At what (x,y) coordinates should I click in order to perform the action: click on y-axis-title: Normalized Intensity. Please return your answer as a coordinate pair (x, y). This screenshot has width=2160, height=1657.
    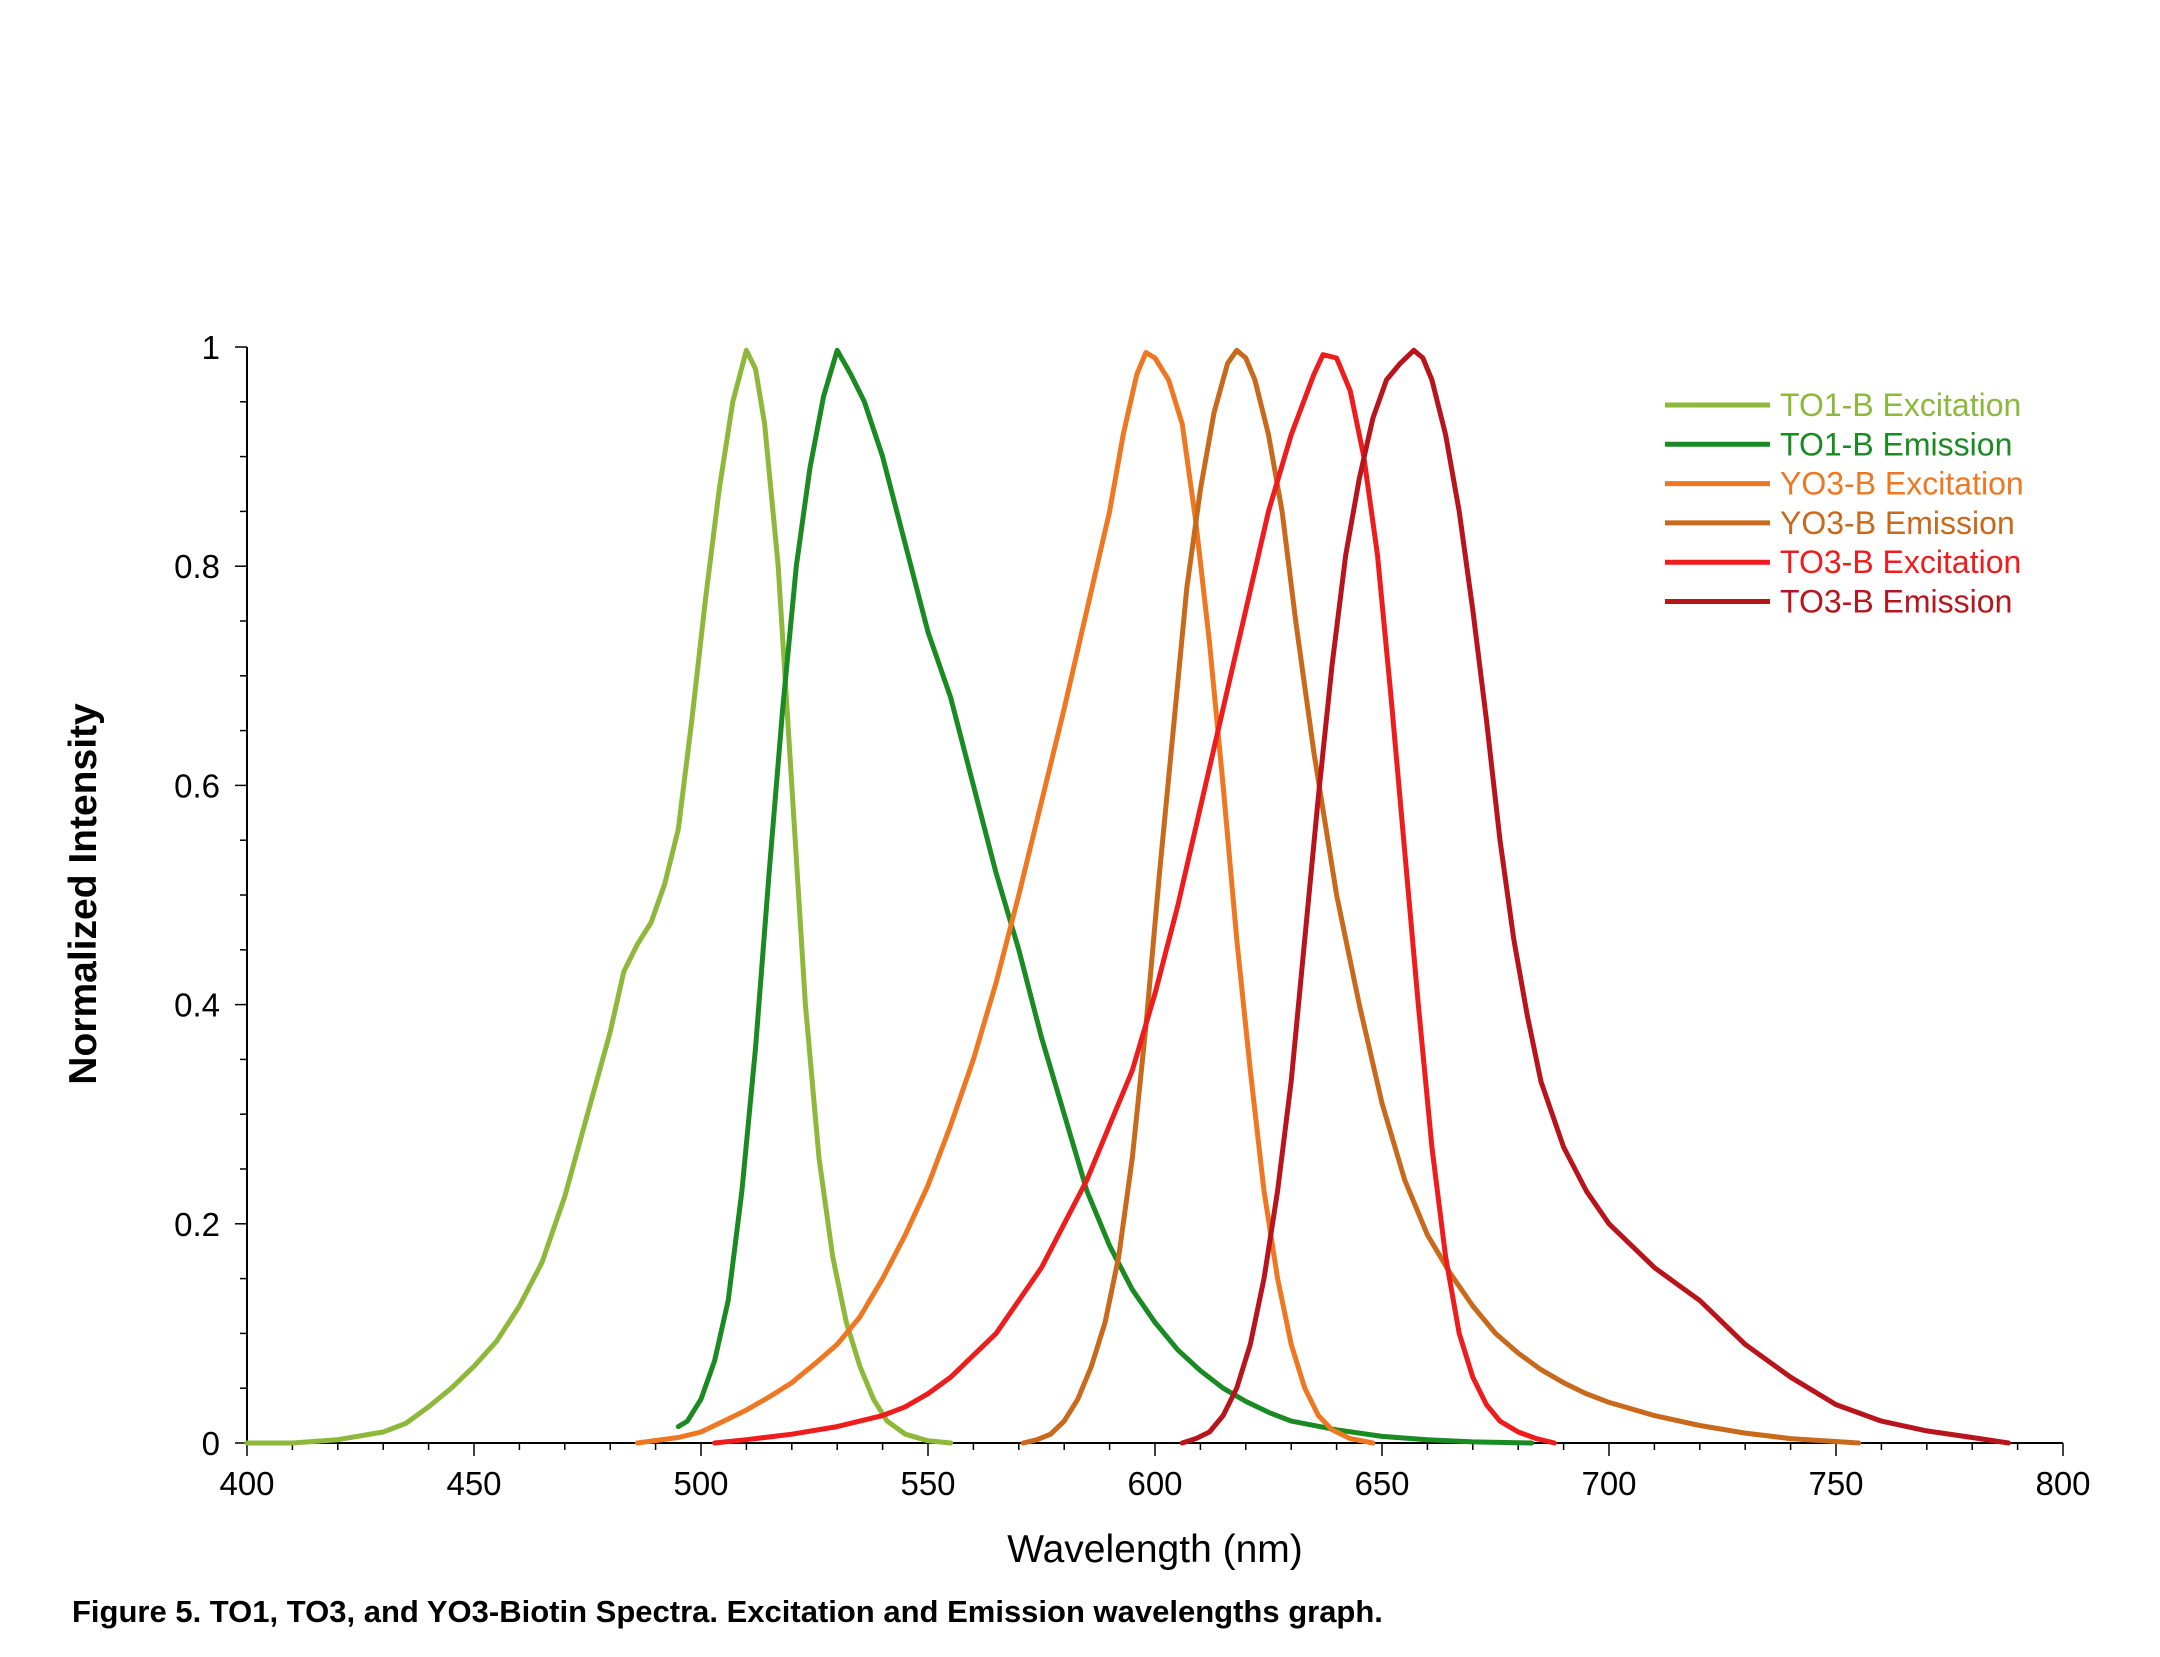
    Looking at the image, I should click on (83, 894).